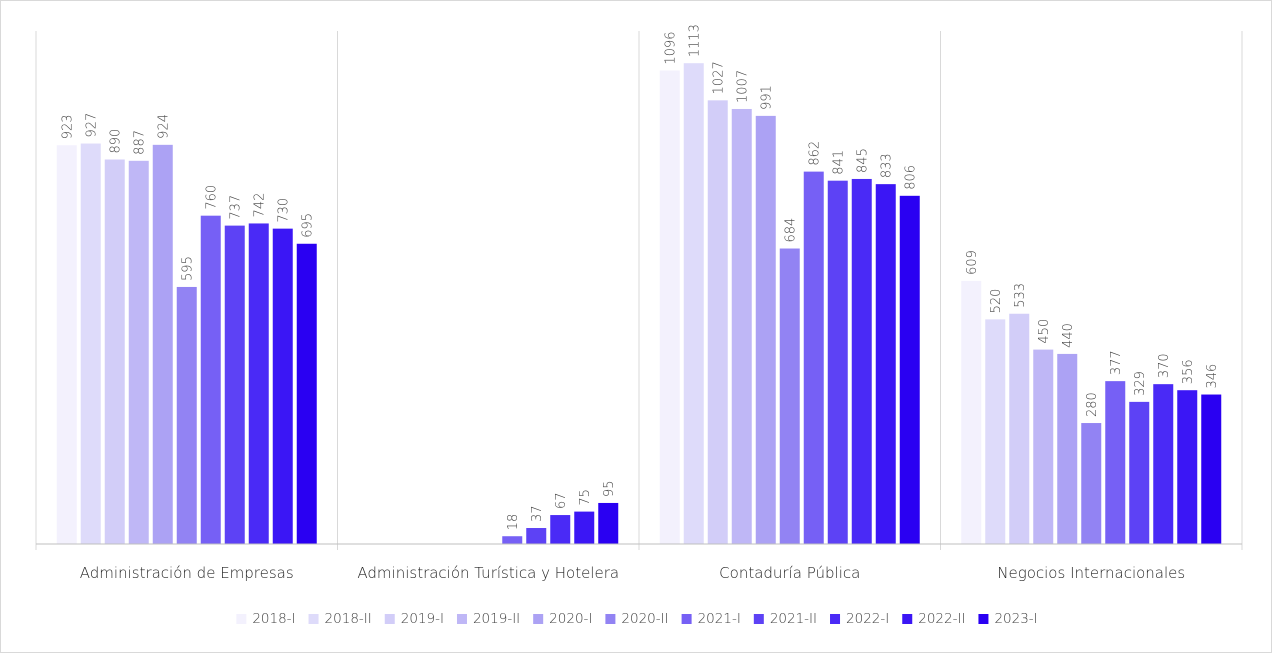 Image resolution: width=1274 pixels, height=655 pixels. Describe the element at coordinates (609, 488) in the screenshot. I see `data-label: 95` at that location.